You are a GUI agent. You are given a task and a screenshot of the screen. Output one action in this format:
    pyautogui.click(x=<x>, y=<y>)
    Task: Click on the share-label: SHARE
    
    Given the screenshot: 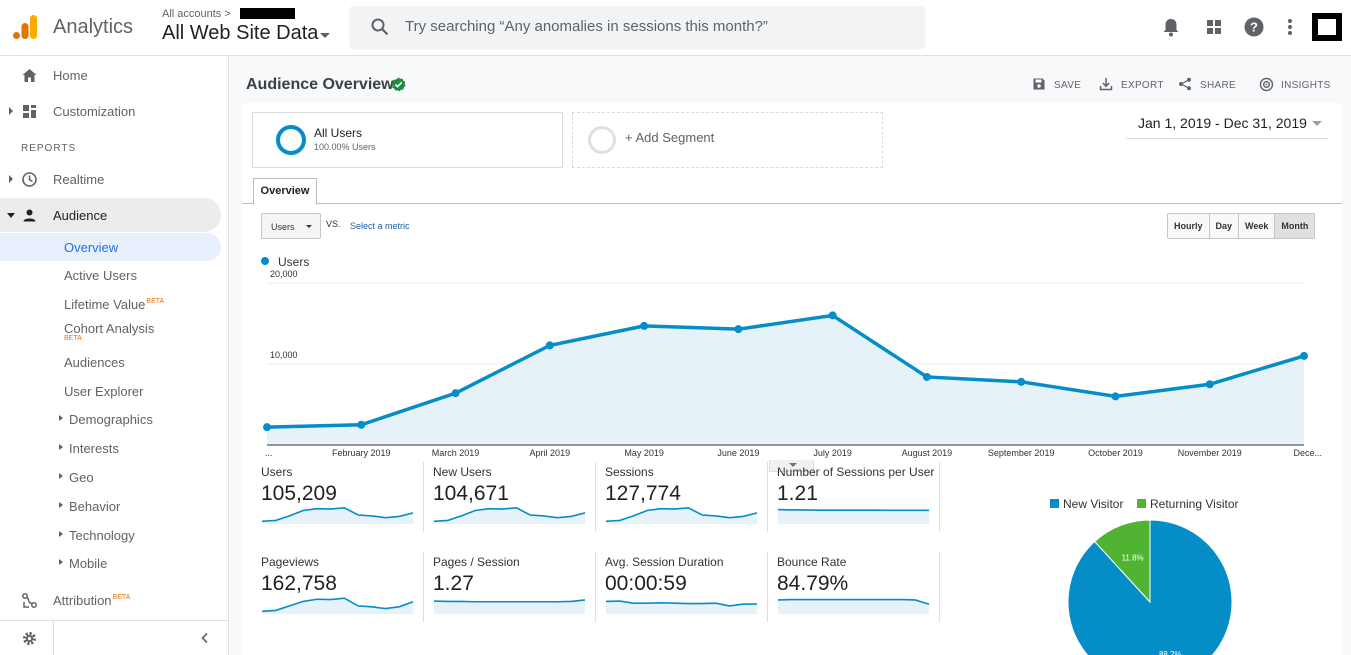 What is the action you would take?
    pyautogui.click(x=1218, y=85)
    